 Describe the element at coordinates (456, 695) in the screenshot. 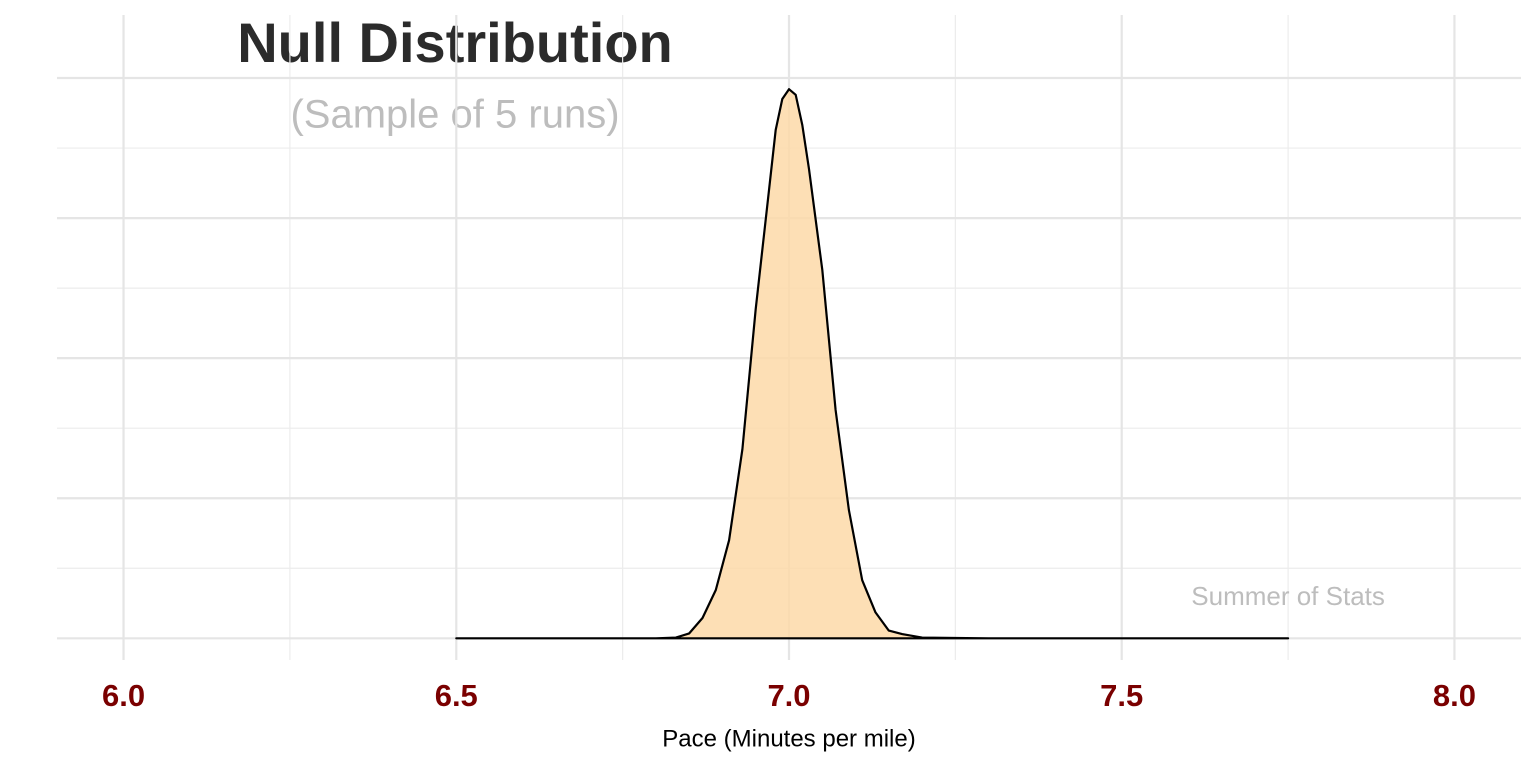

I see `x-tick-label: 6.5` at that location.